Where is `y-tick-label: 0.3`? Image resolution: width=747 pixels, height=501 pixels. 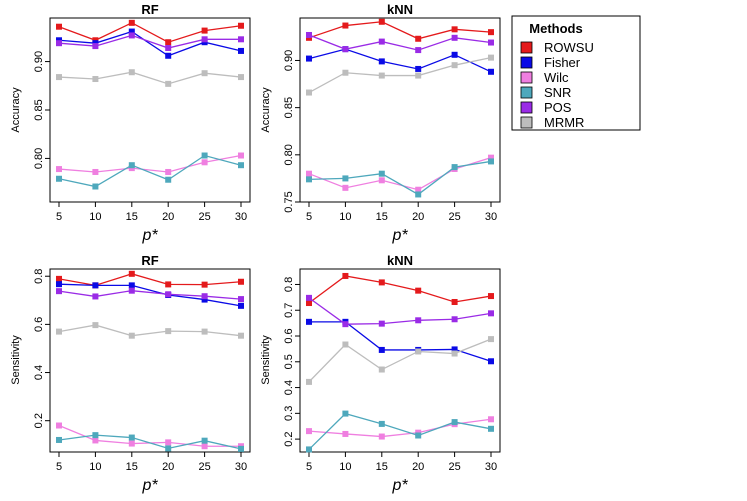
y-tick-label: 0.3 is located at coordinates (289, 413).